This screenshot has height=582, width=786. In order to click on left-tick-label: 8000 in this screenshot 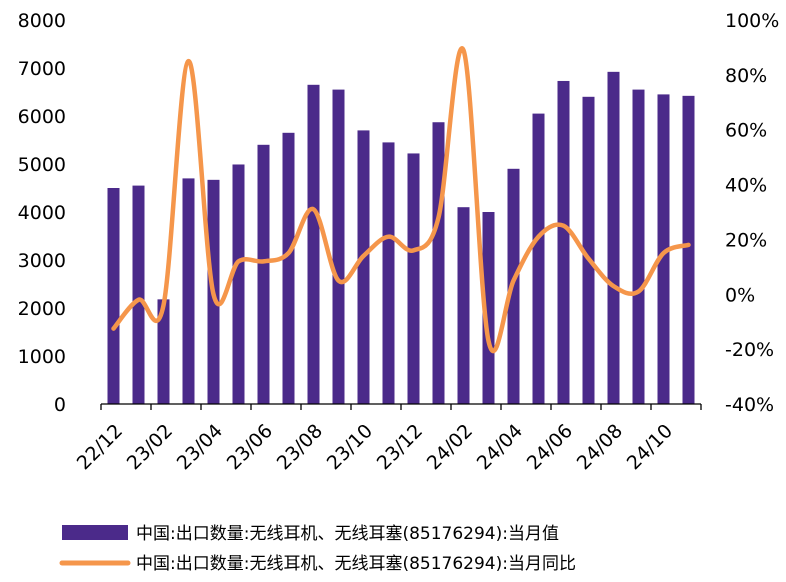, I will do `click(42, 21)`.